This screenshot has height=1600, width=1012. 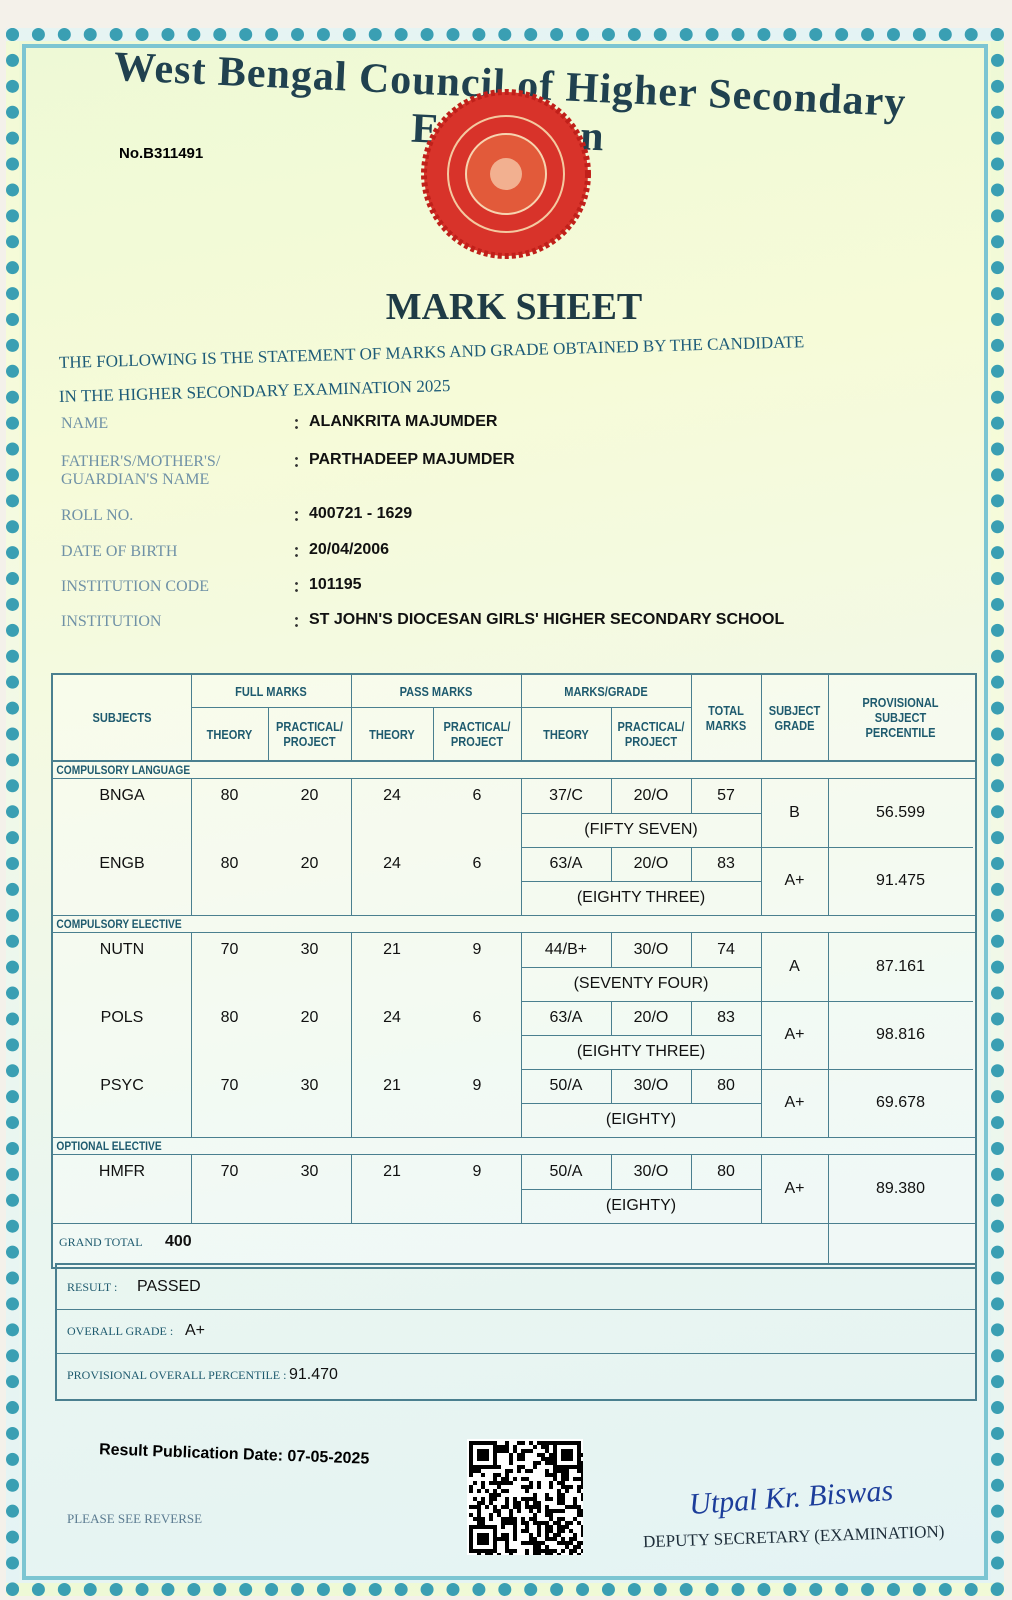 I want to click on subject: NUTN, so click(x=122, y=949).